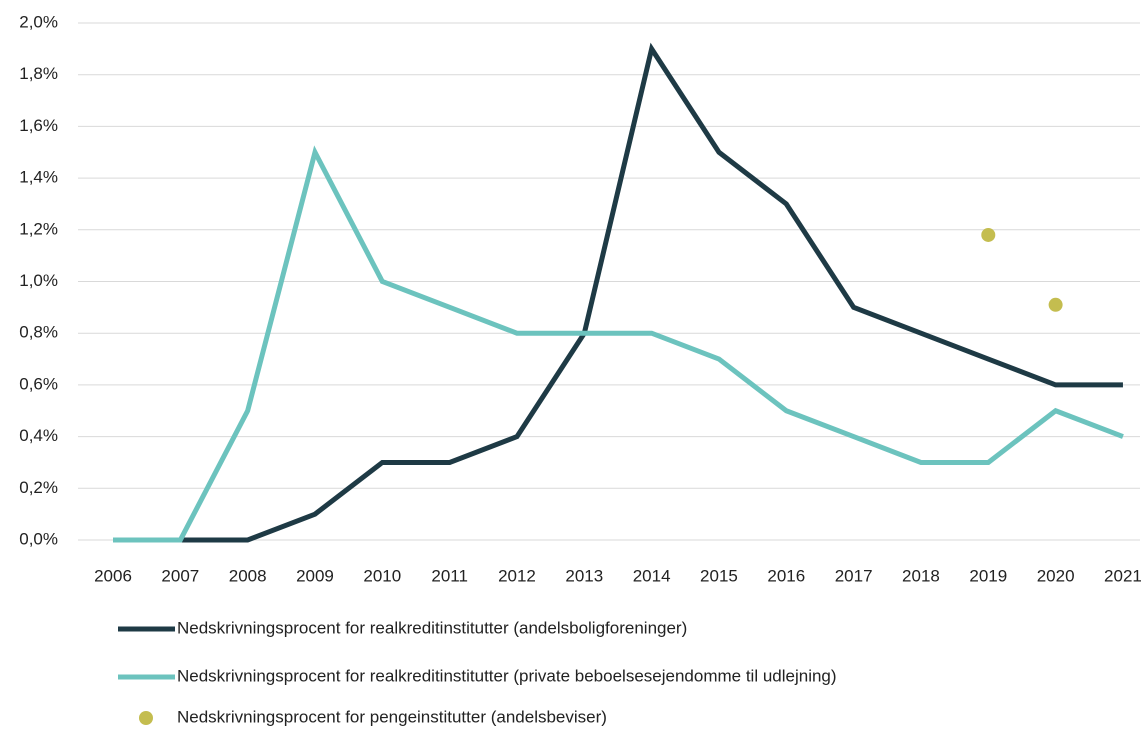 Image resolution: width=1143 pixels, height=729 pixels. What do you see at coordinates (315, 575) in the screenshot?
I see `x-tick-label: 2009` at bounding box center [315, 575].